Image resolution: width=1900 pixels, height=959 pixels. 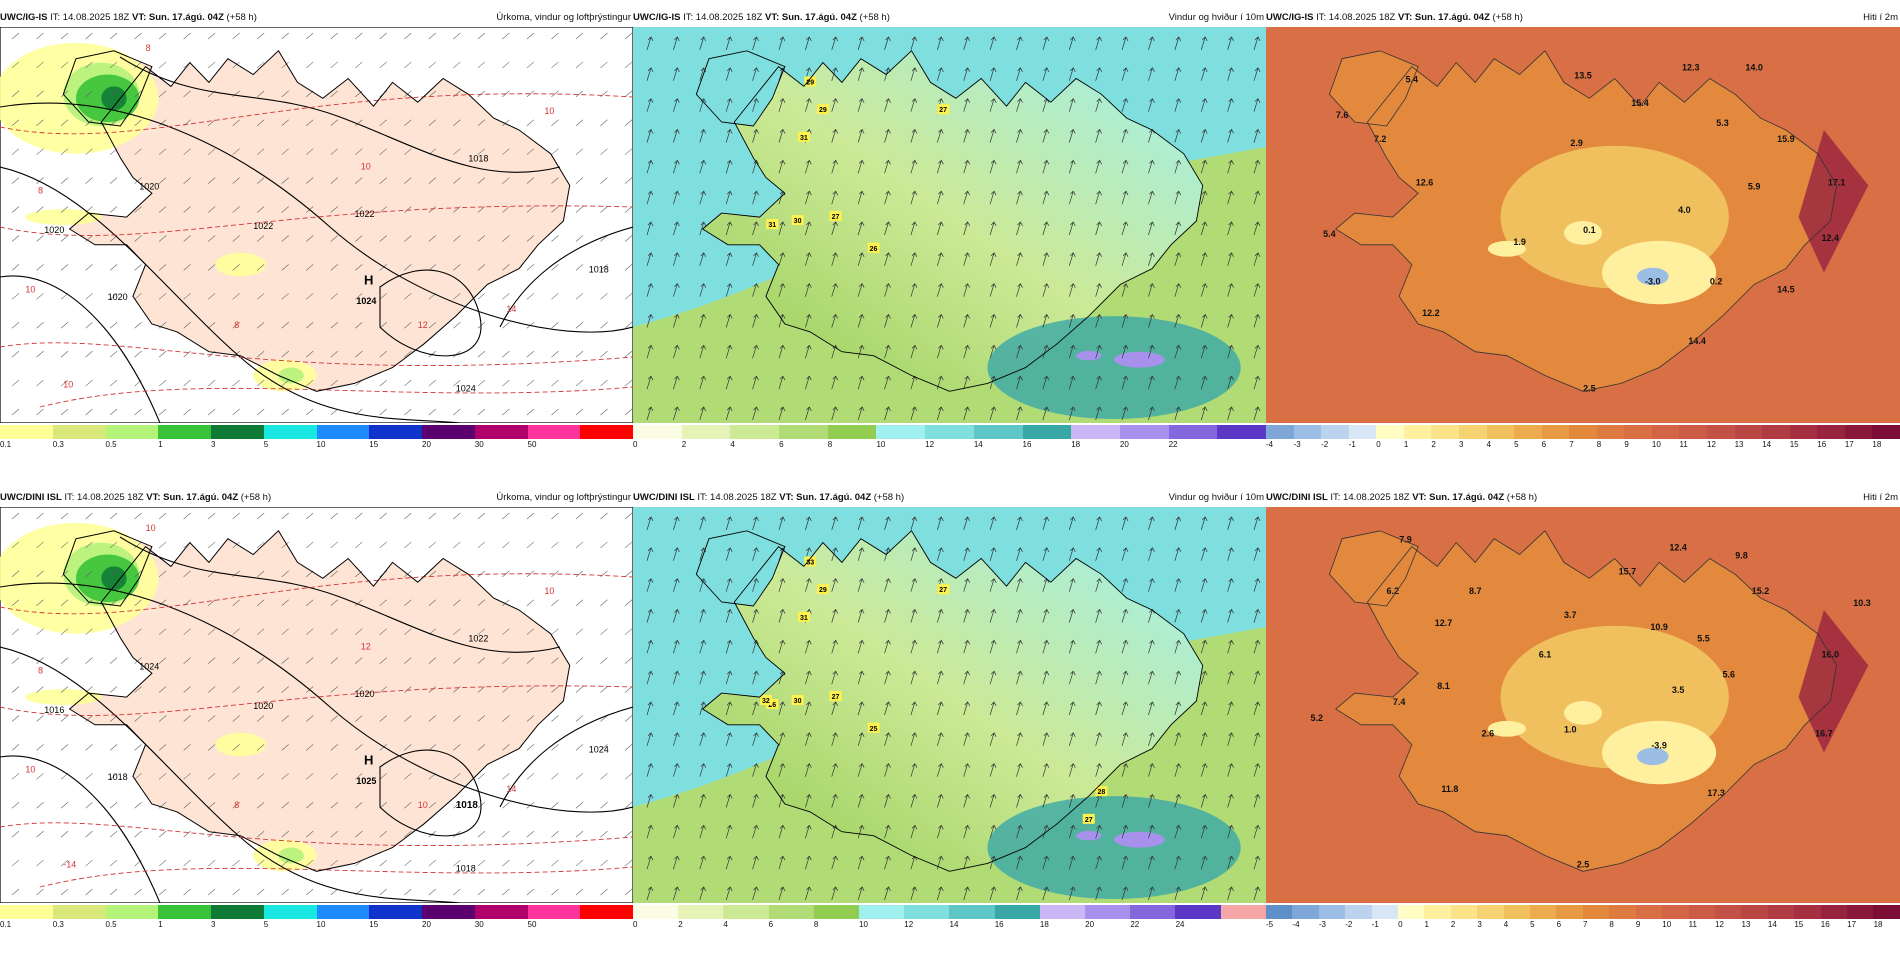 What do you see at coordinates (1044, 924) in the screenshot?
I see `colorbar-tick-label: 18` at bounding box center [1044, 924].